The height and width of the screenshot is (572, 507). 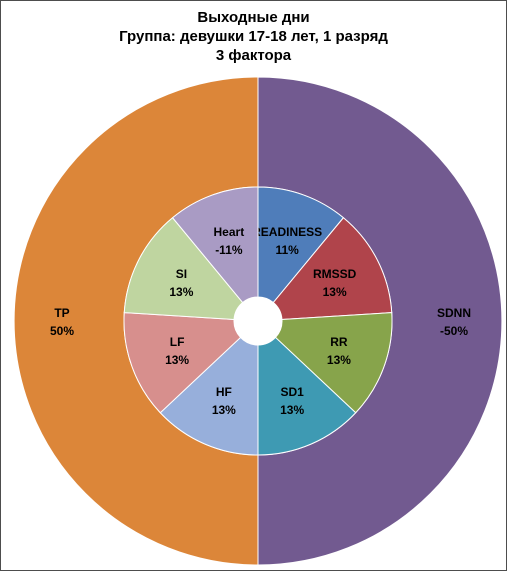 I want to click on inner-label-sd1: SD1 13%, so click(x=292, y=401).